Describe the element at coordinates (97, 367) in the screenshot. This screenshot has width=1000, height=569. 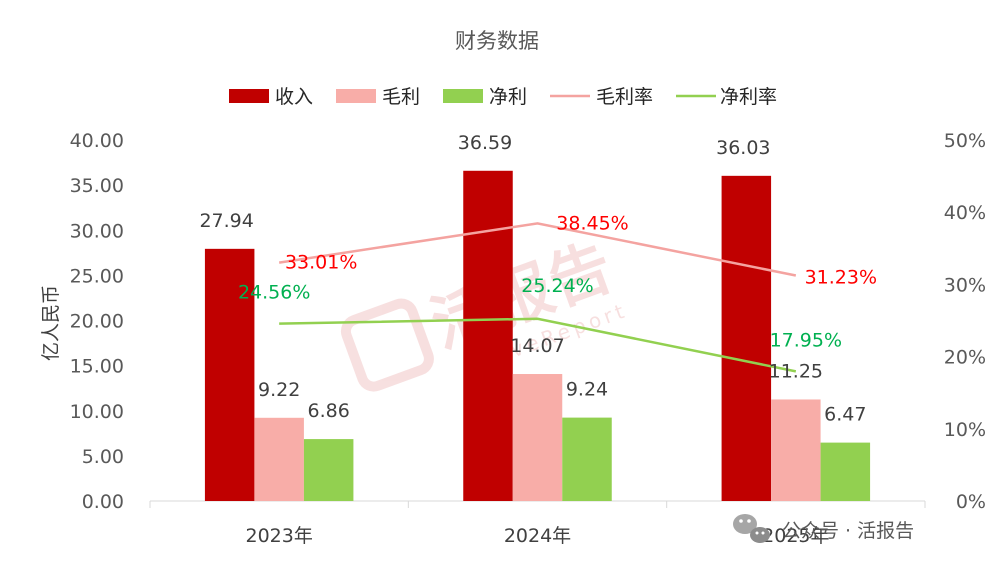
I see `y-tick-label: 15.00` at that location.